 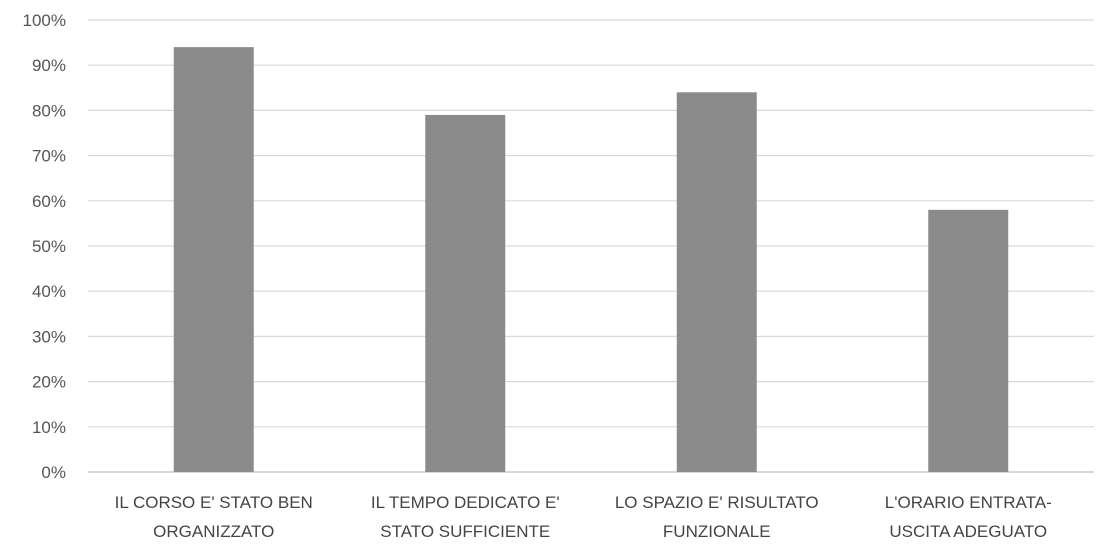 What do you see at coordinates (49, 427) in the screenshot?
I see `y-tick-label: 10%` at bounding box center [49, 427].